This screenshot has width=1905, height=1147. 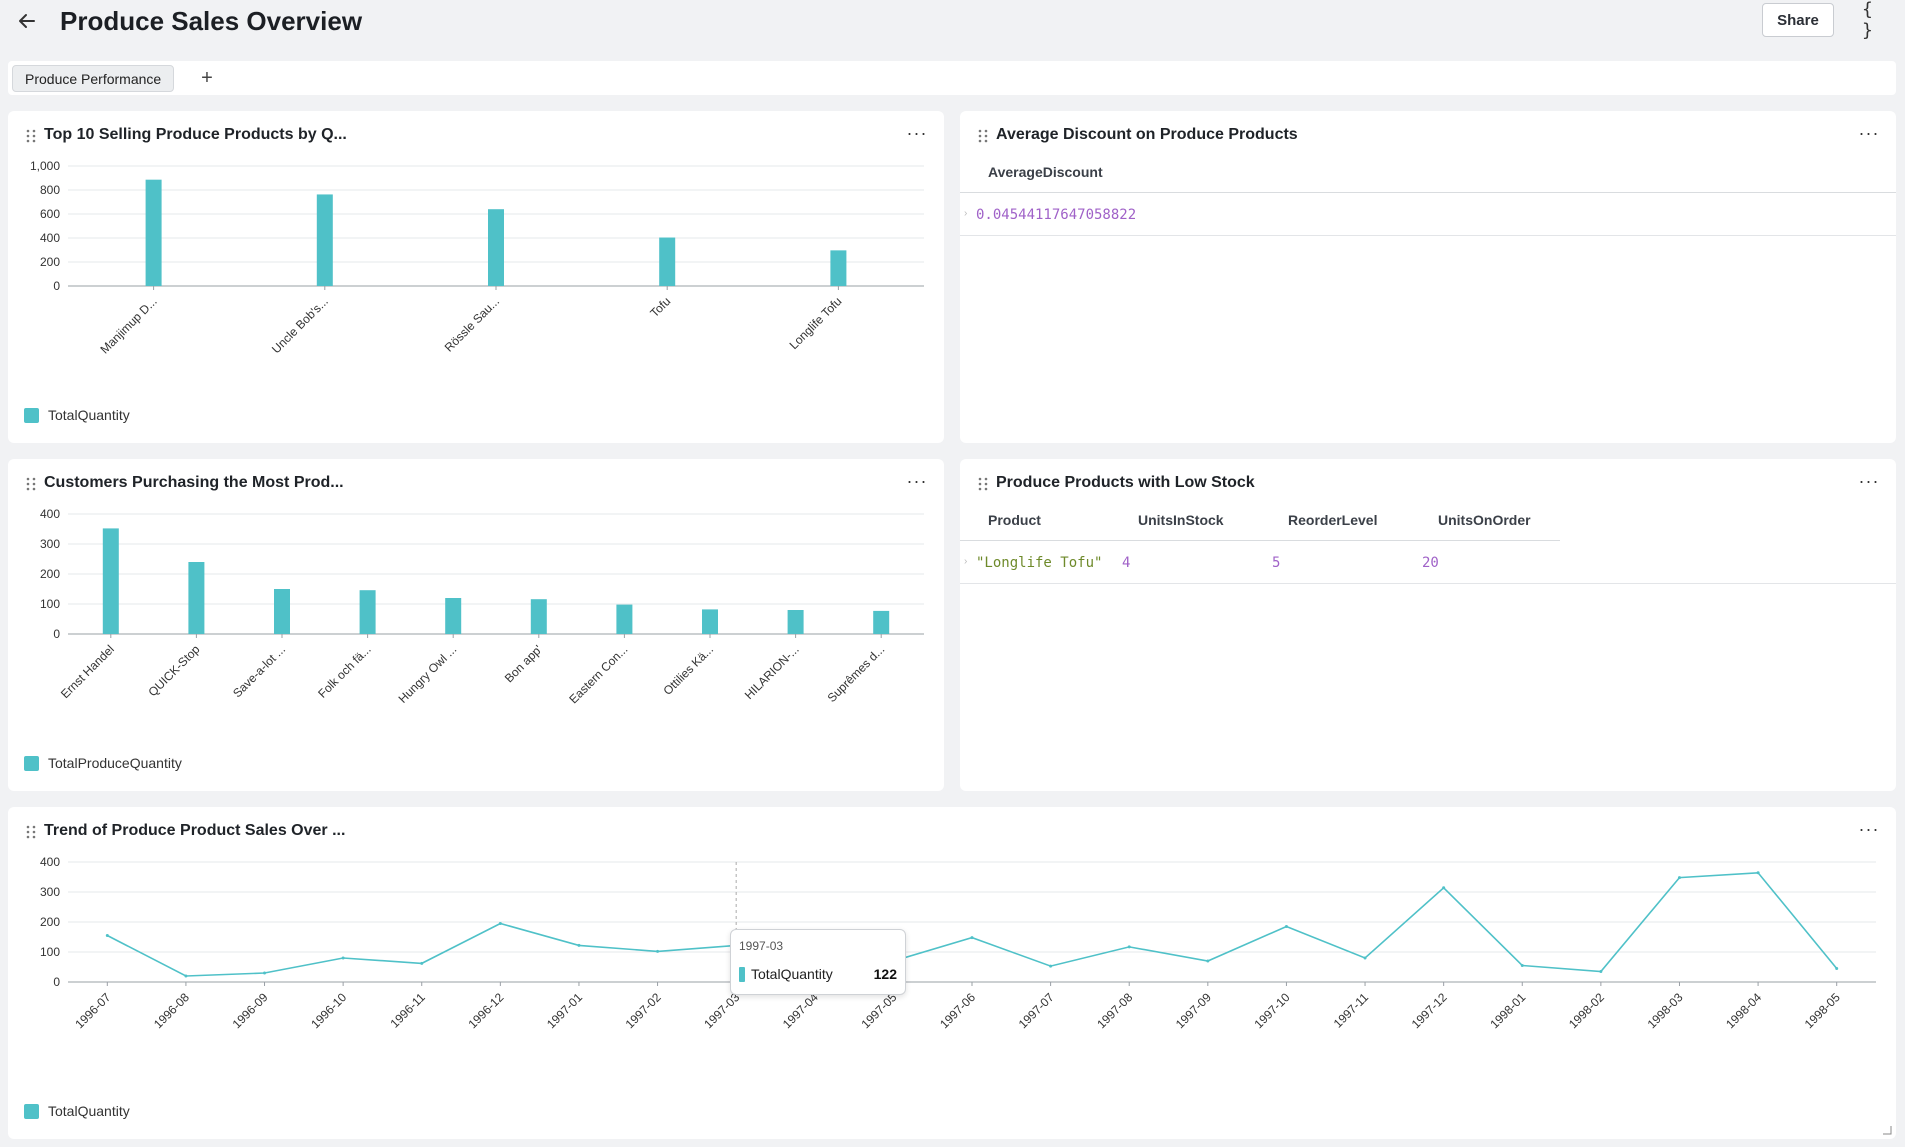 I want to click on column-header: UnitsInStock, so click(x=1181, y=519).